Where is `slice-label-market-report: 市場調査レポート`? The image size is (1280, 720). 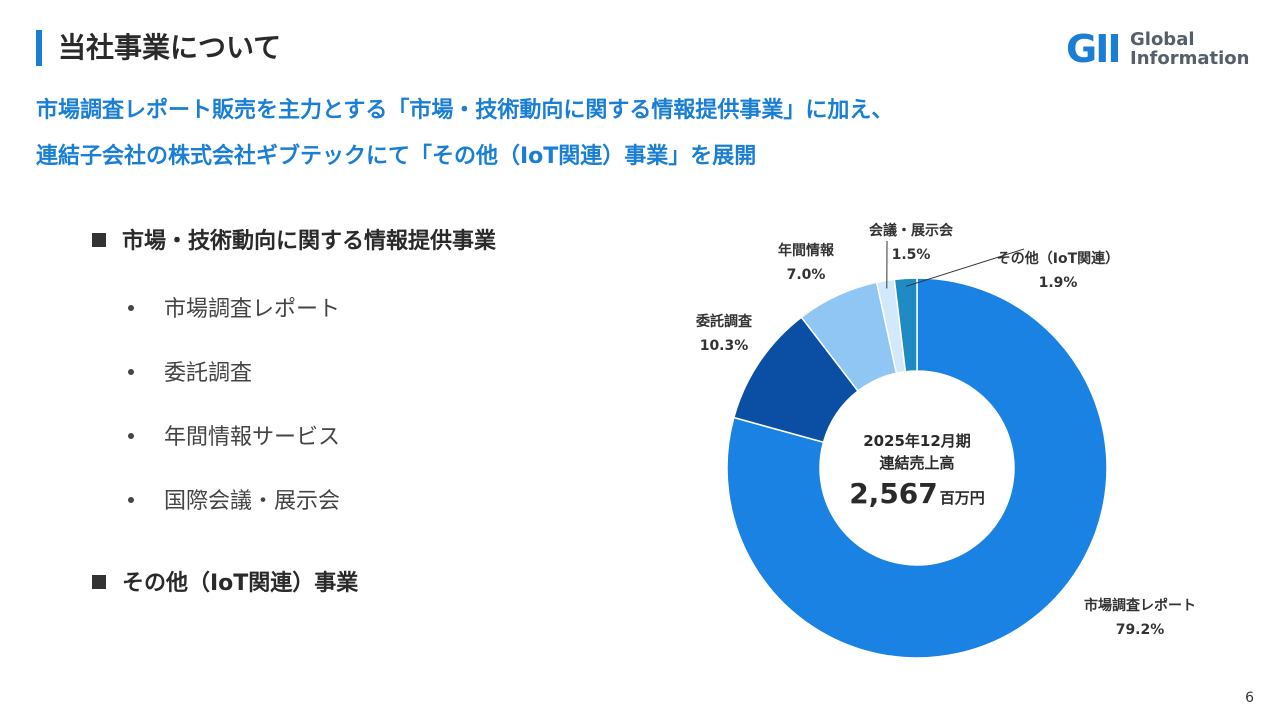
slice-label-market-report: 市場調査レポート is located at coordinates (1140, 605).